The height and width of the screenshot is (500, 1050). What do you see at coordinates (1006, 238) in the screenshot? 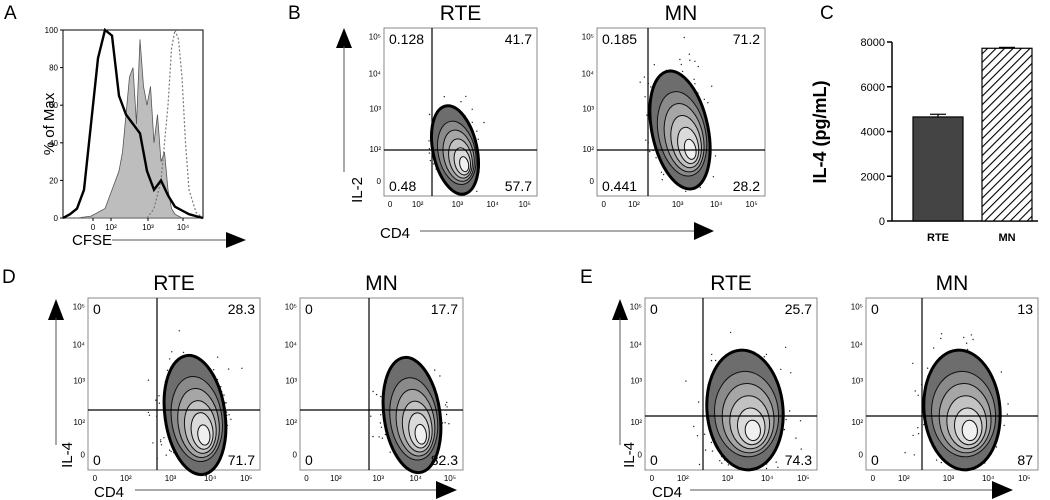
I see `x-tick-label: MN` at bounding box center [1006, 238].